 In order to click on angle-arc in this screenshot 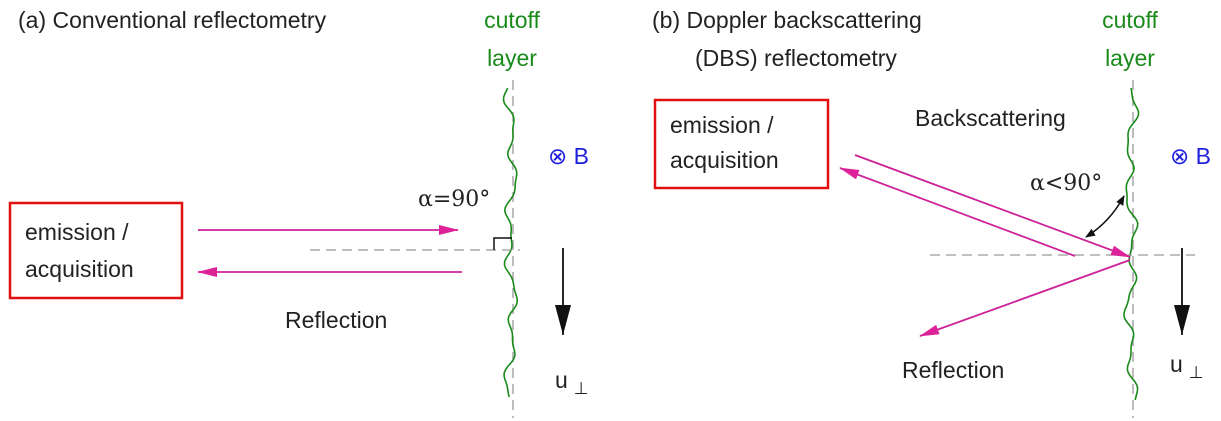, I will do `click(1105, 216)`.